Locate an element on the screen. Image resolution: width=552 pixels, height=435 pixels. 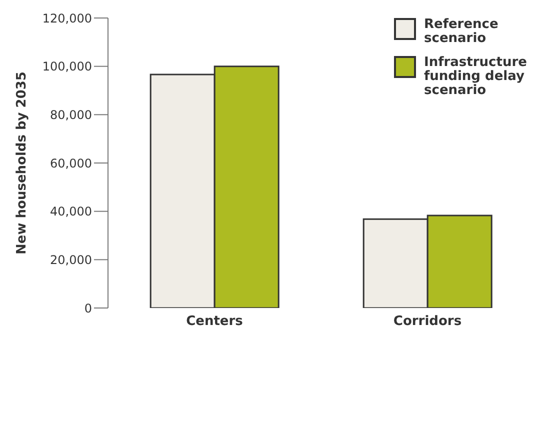
y-tick-label: 100,000 is located at coordinates (67, 67).